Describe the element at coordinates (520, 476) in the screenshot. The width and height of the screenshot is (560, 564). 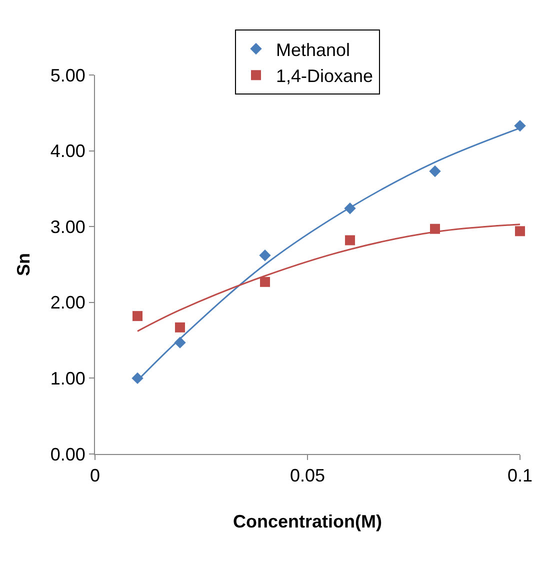
I see `x-tick-label: 0.1` at that location.